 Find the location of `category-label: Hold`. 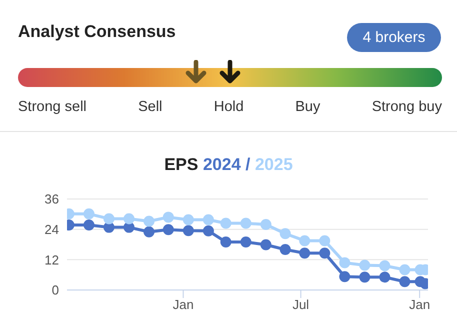

category-label: Hold is located at coordinates (229, 107).